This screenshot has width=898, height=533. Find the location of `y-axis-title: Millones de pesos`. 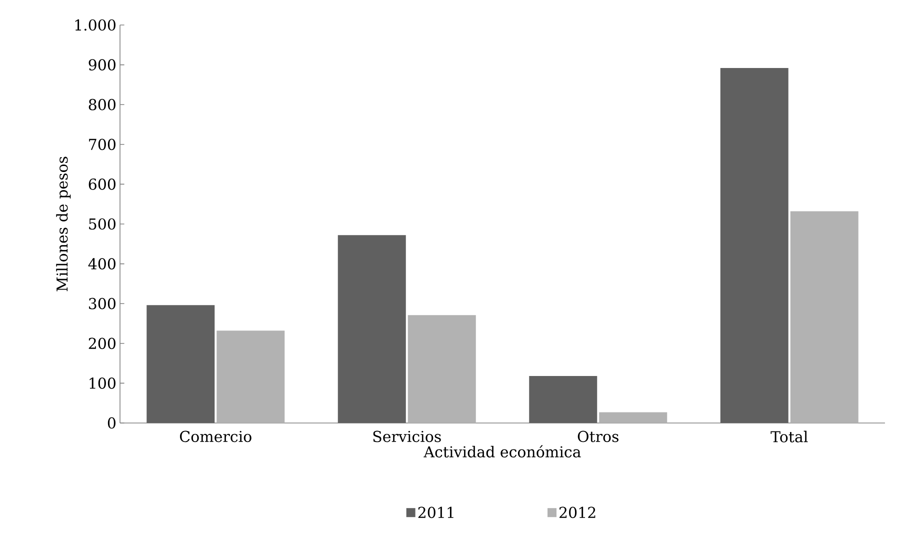

y-axis-title: Millones de pesos is located at coordinates (63, 224).